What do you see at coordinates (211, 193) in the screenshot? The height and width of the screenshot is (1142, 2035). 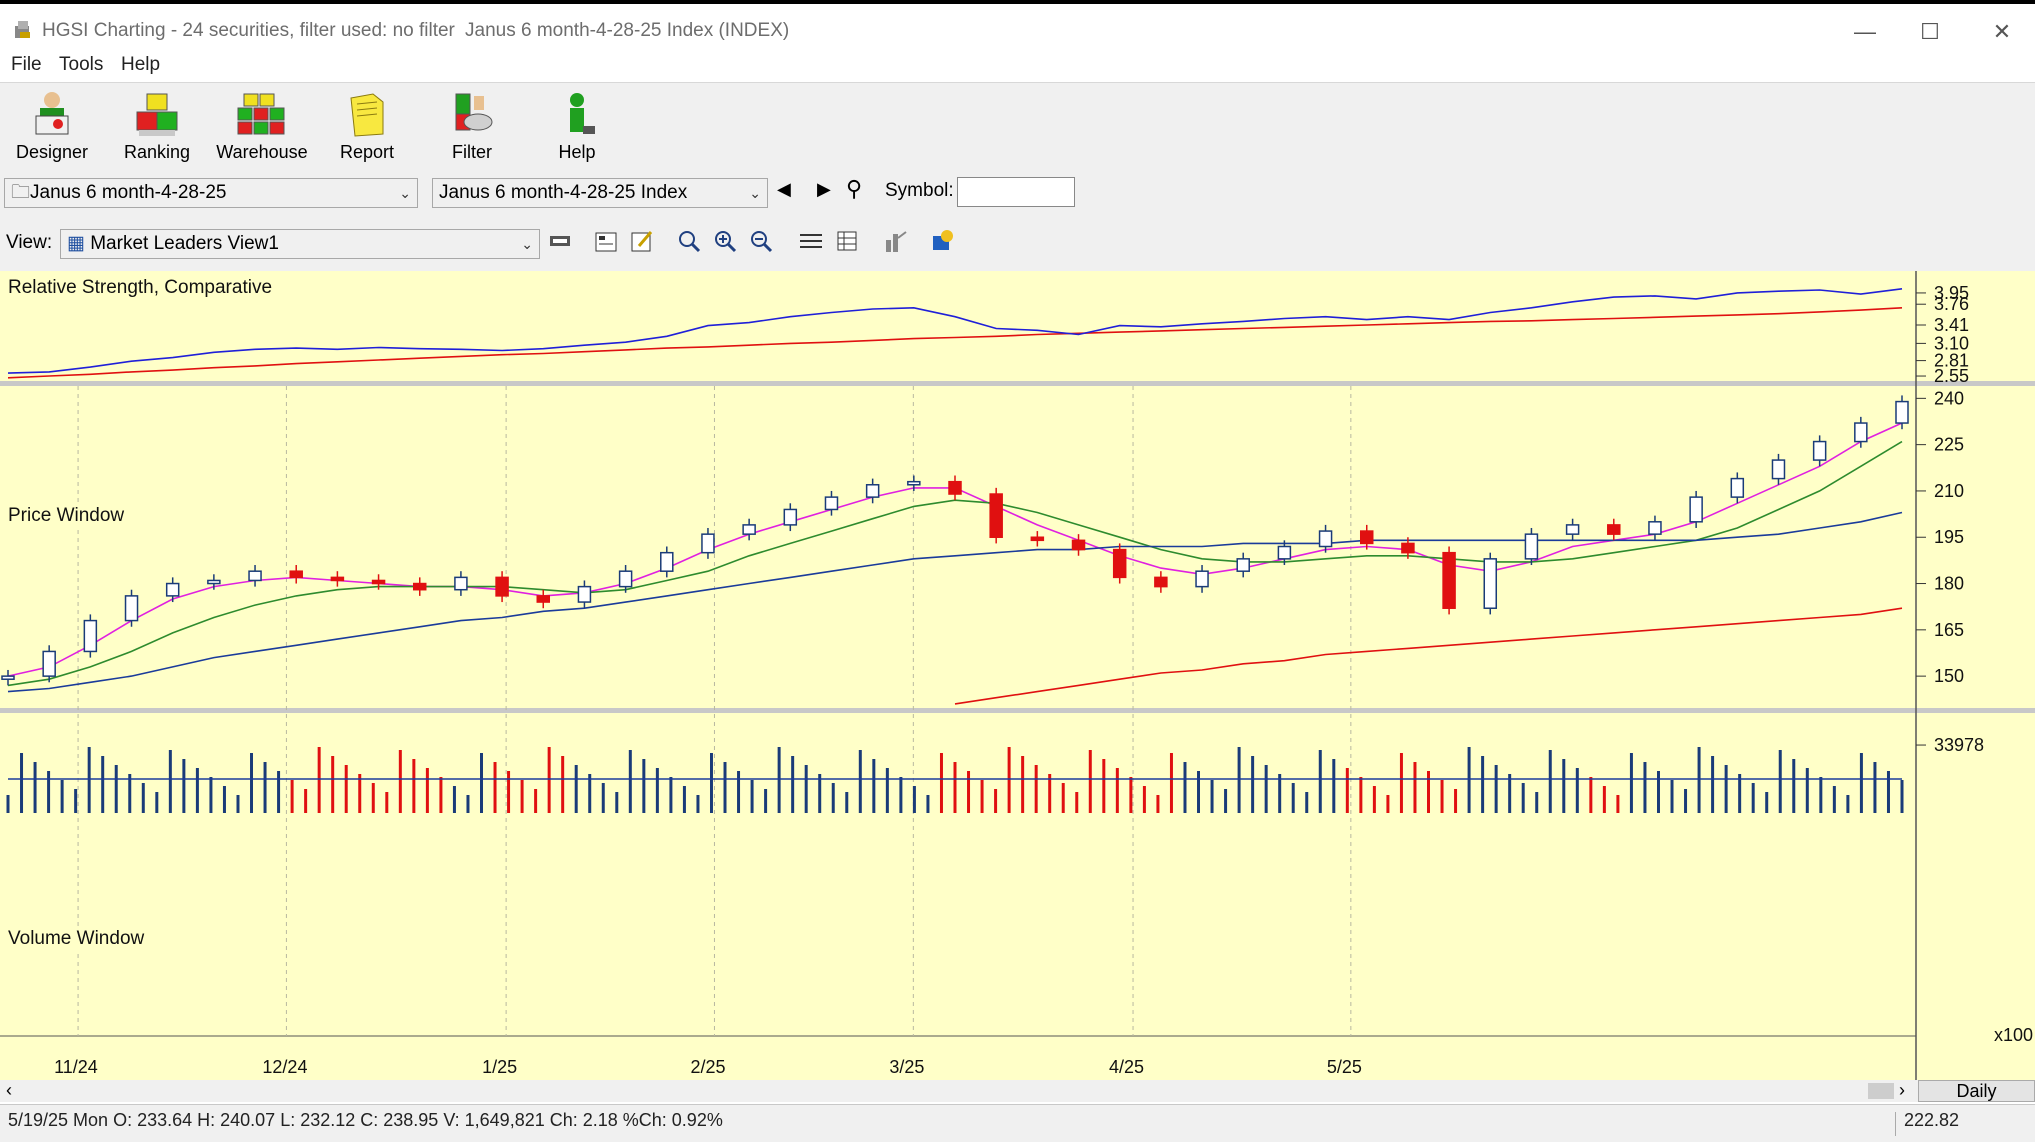 I see `list-dropdown: 🗀Janus 6 month-4-28-25 ⌄` at bounding box center [211, 193].